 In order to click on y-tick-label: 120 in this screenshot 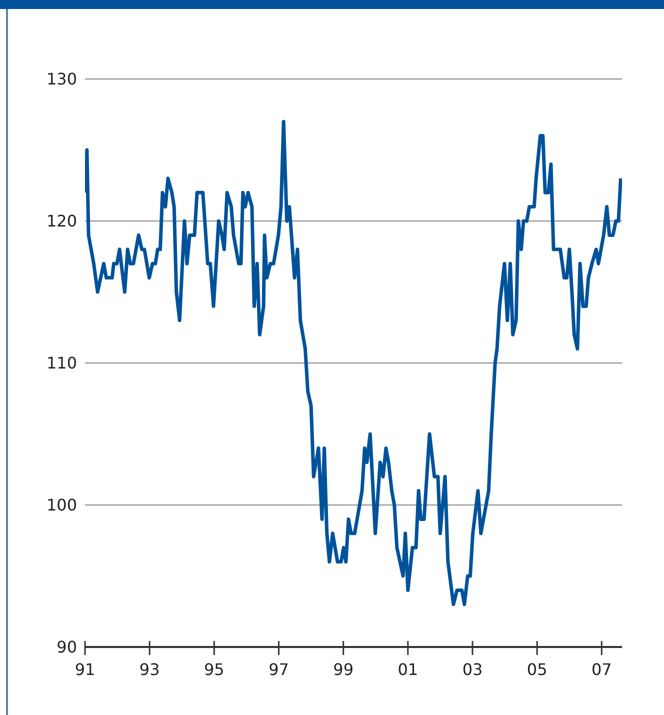, I will do `click(61, 221)`.